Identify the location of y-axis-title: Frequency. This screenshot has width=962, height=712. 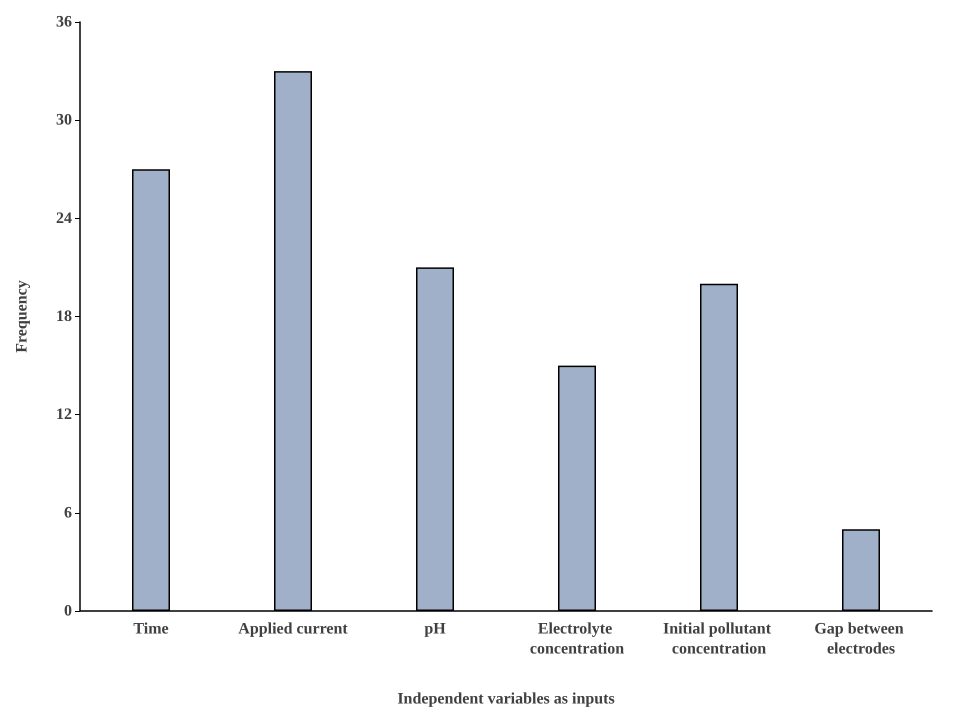
(22, 316).